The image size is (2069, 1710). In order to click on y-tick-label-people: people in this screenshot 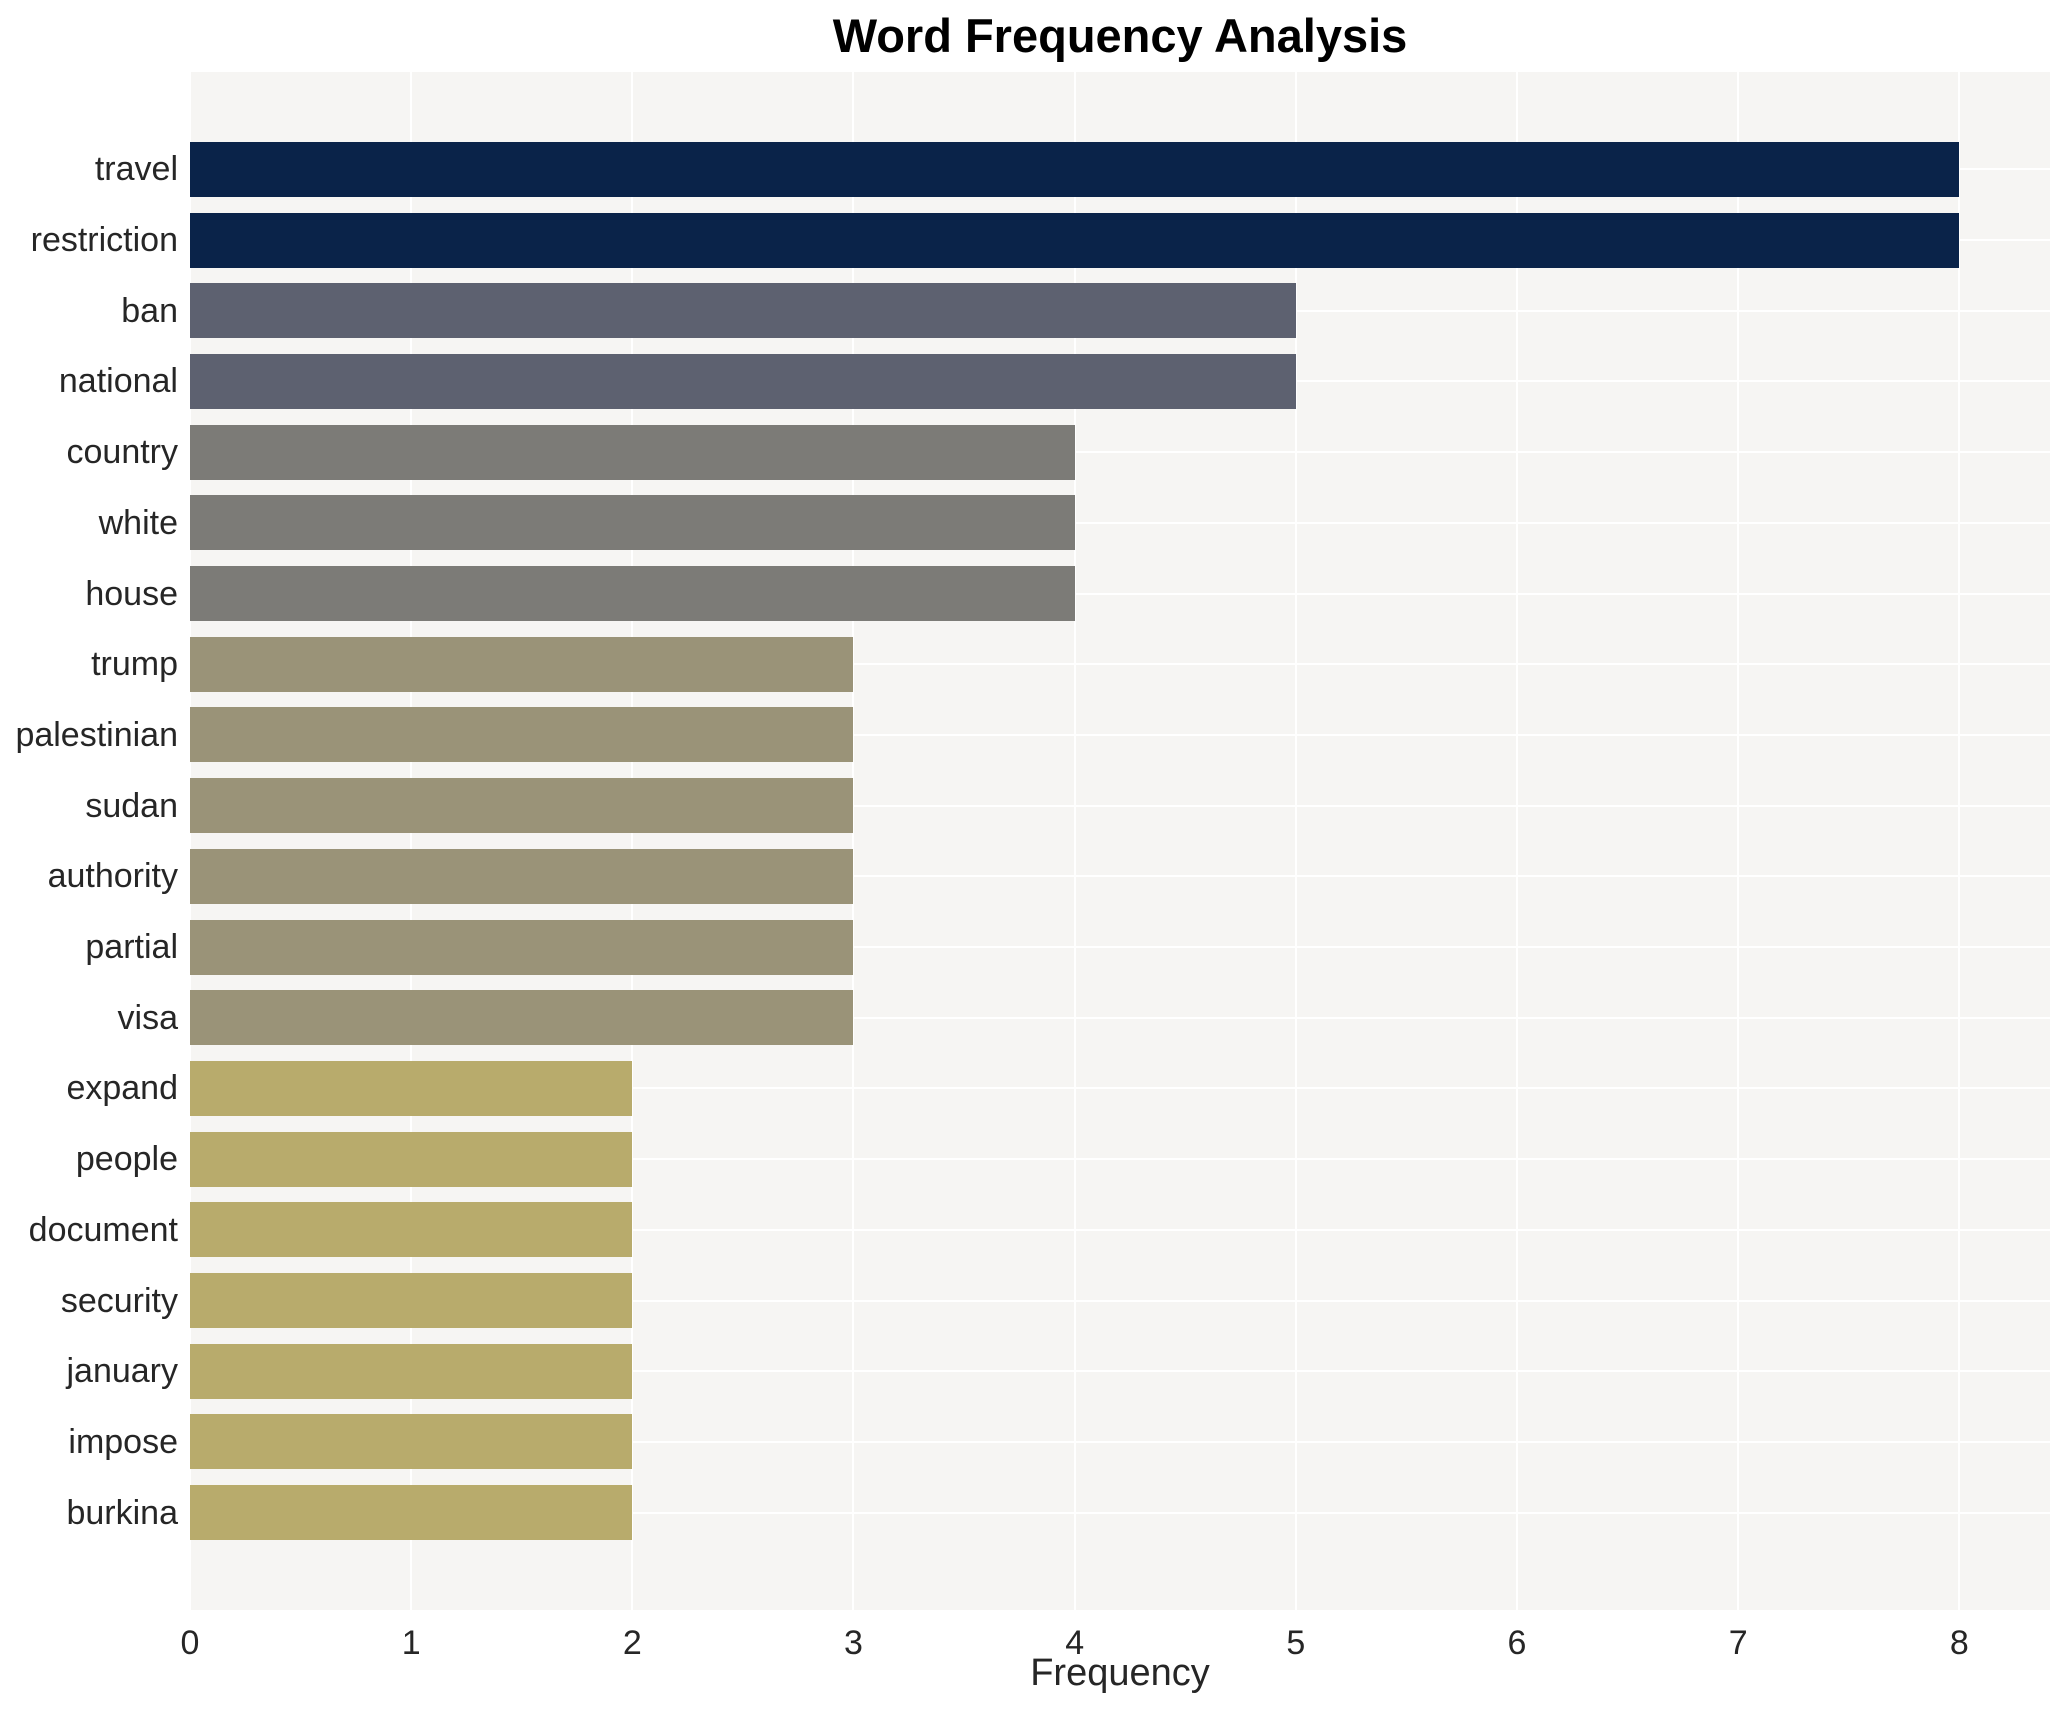, I will do `click(126, 1159)`.